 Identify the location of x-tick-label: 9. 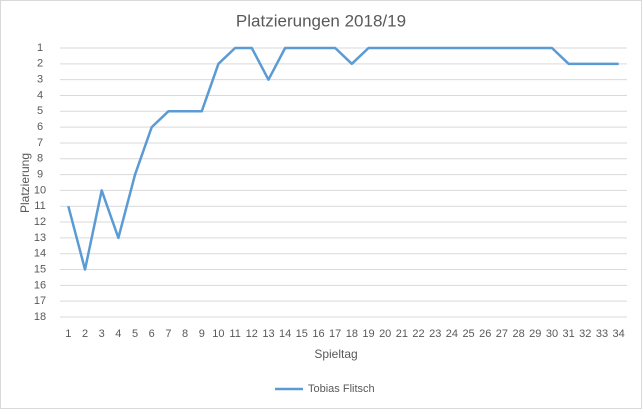
(202, 334).